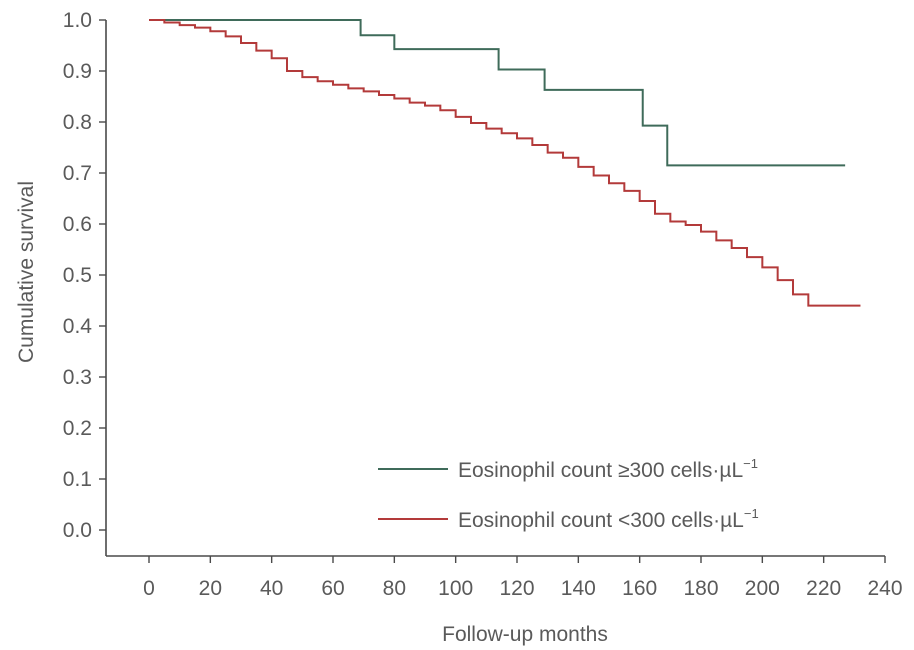 The width and height of the screenshot is (914, 650). Describe the element at coordinates (455, 588) in the screenshot. I see `x-tick-label: 100` at that location.